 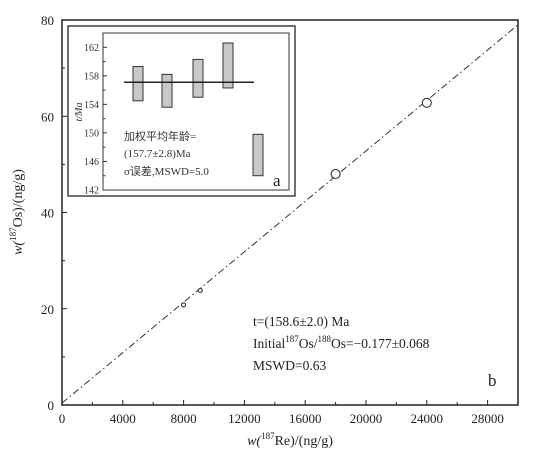 I want to click on initial-sup1: 187, so click(x=292, y=339).